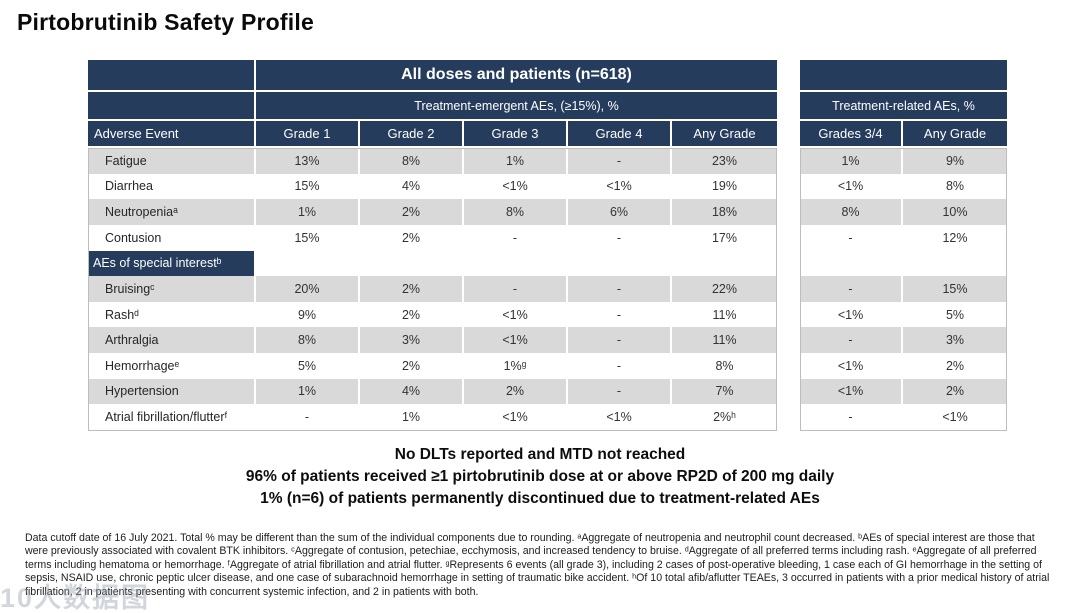  What do you see at coordinates (724, 134) in the screenshot?
I see `column-header-any-grade: Any Grade` at bounding box center [724, 134].